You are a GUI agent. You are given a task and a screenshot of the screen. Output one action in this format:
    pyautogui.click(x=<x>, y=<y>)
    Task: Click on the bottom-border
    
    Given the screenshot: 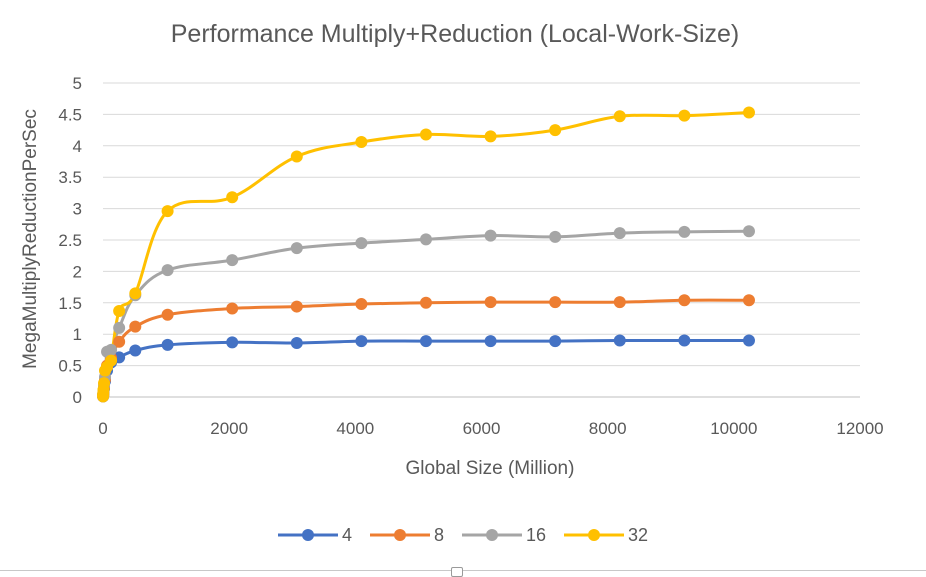 What is the action you would take?
    pyautogui.click(x=463, y=570)
    